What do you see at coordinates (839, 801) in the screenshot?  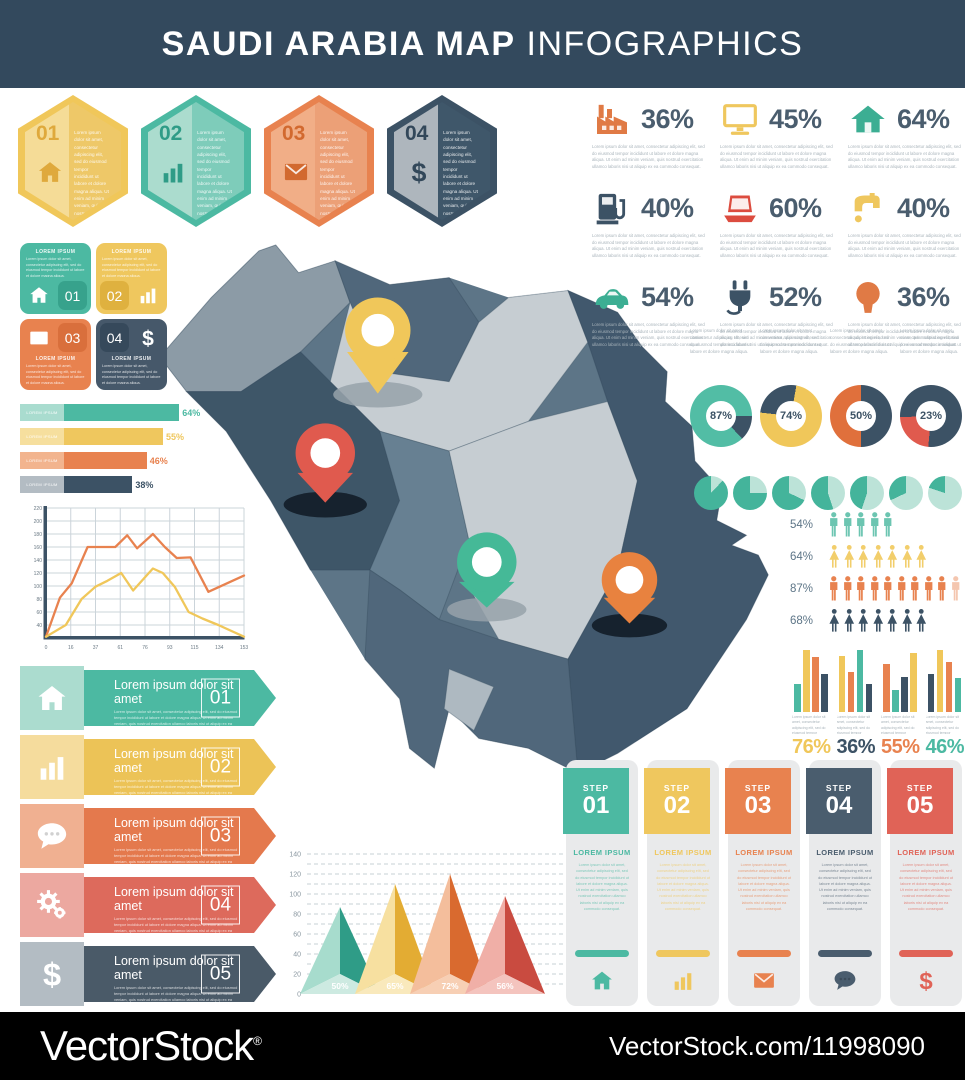 I see `step-number-square: STEP 04` at bounding box center [839, 801].